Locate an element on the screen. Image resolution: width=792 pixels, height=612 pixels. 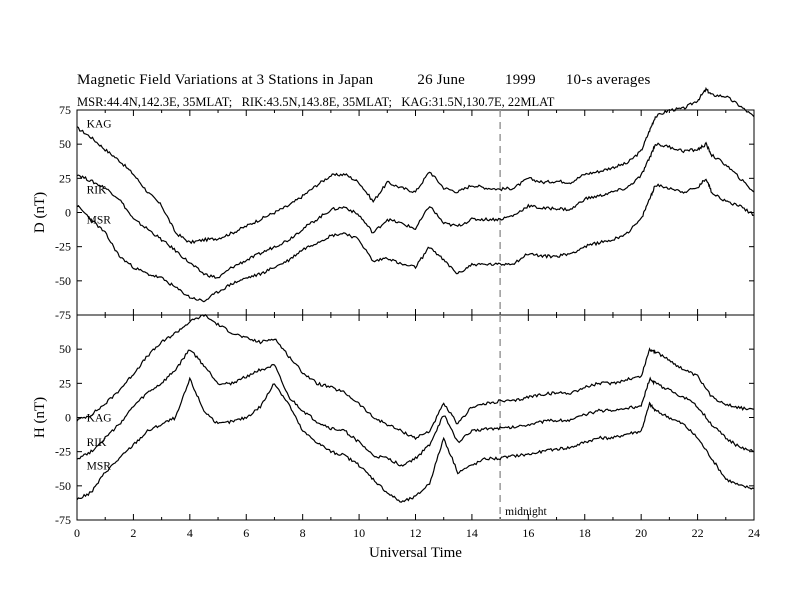
y-axis-label: H (nT) is located at coordinates (40, 417).